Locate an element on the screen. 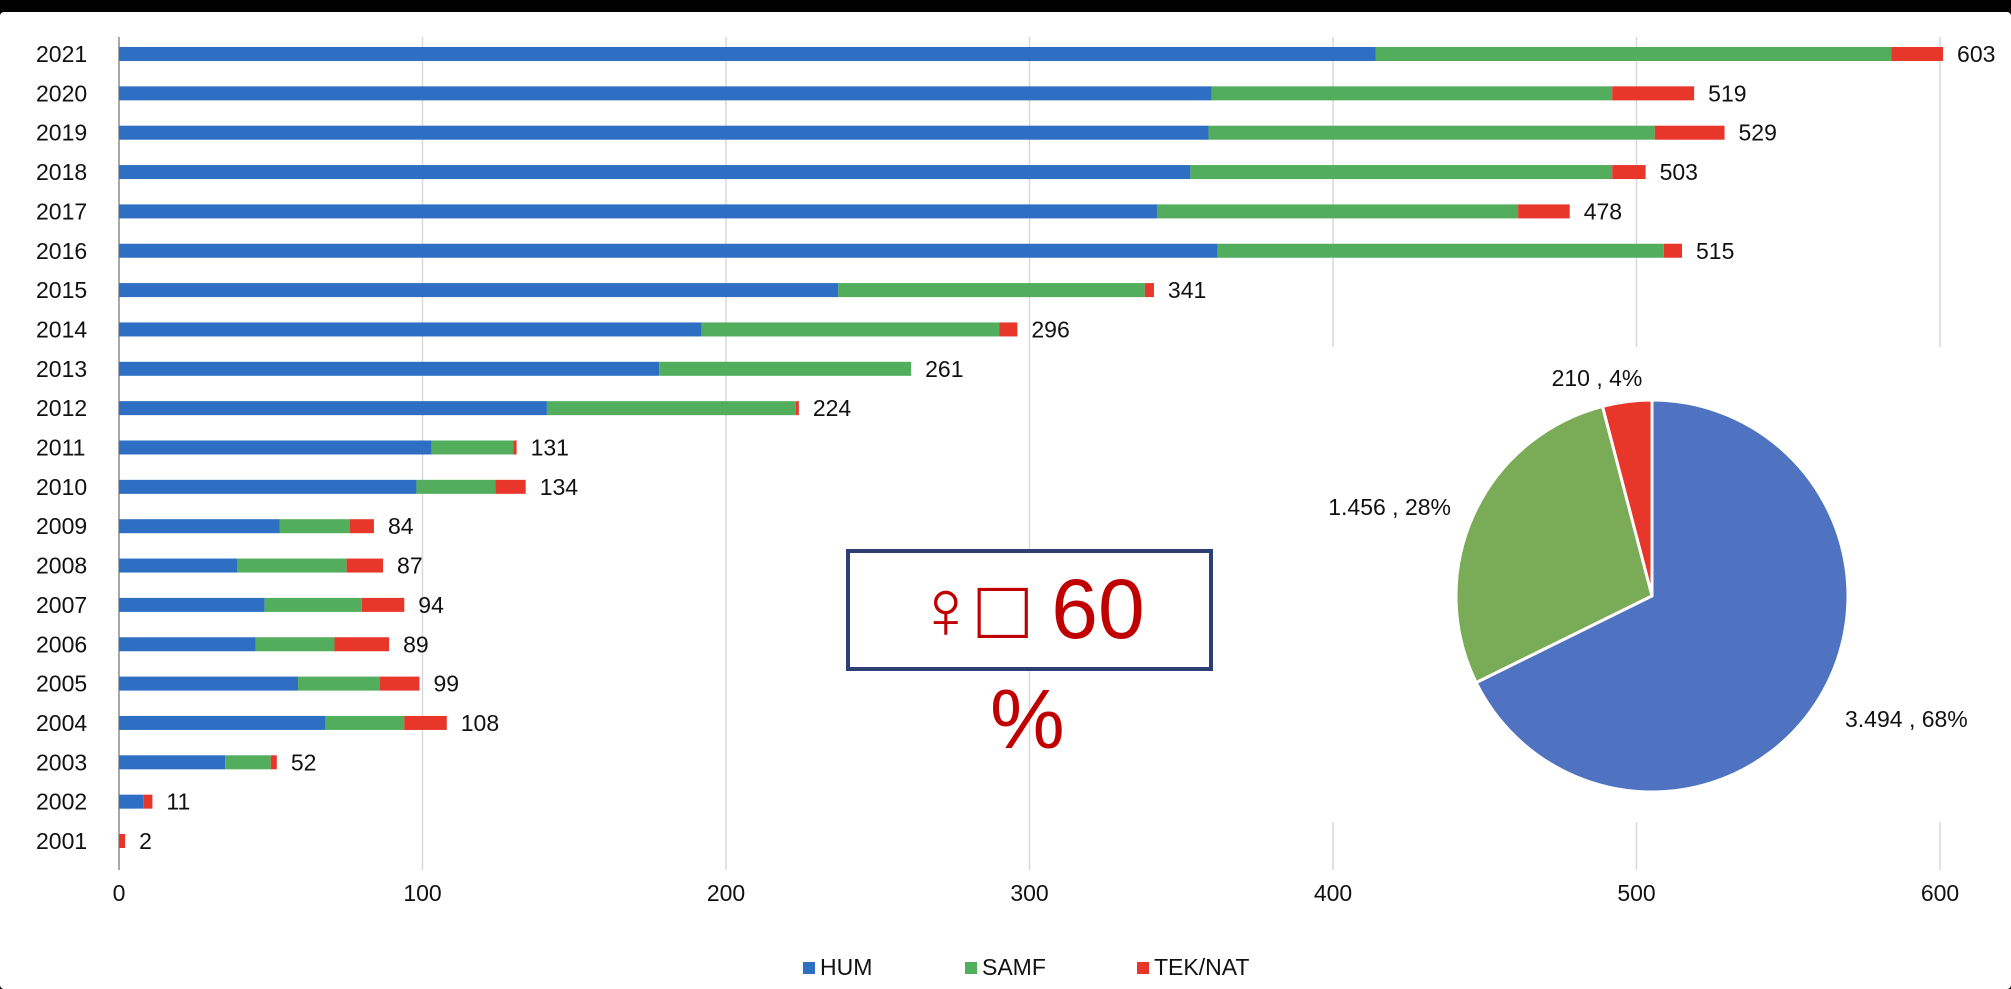 This screenshot has height=989, width=2011. y-tick-label: 2014 is located at coordinates (61, 329).